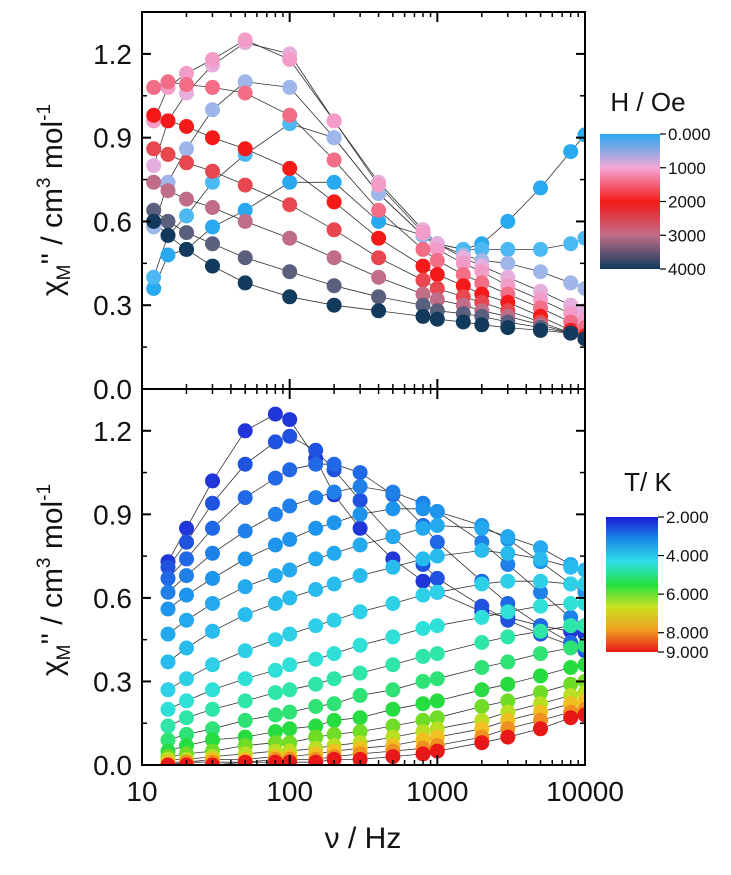 This screenshot has width=731, height=875. What do you see at coordinates (437, 791) in the screenshot?
I see `x-tick-label: 1000` at bounding box center [437, 791].